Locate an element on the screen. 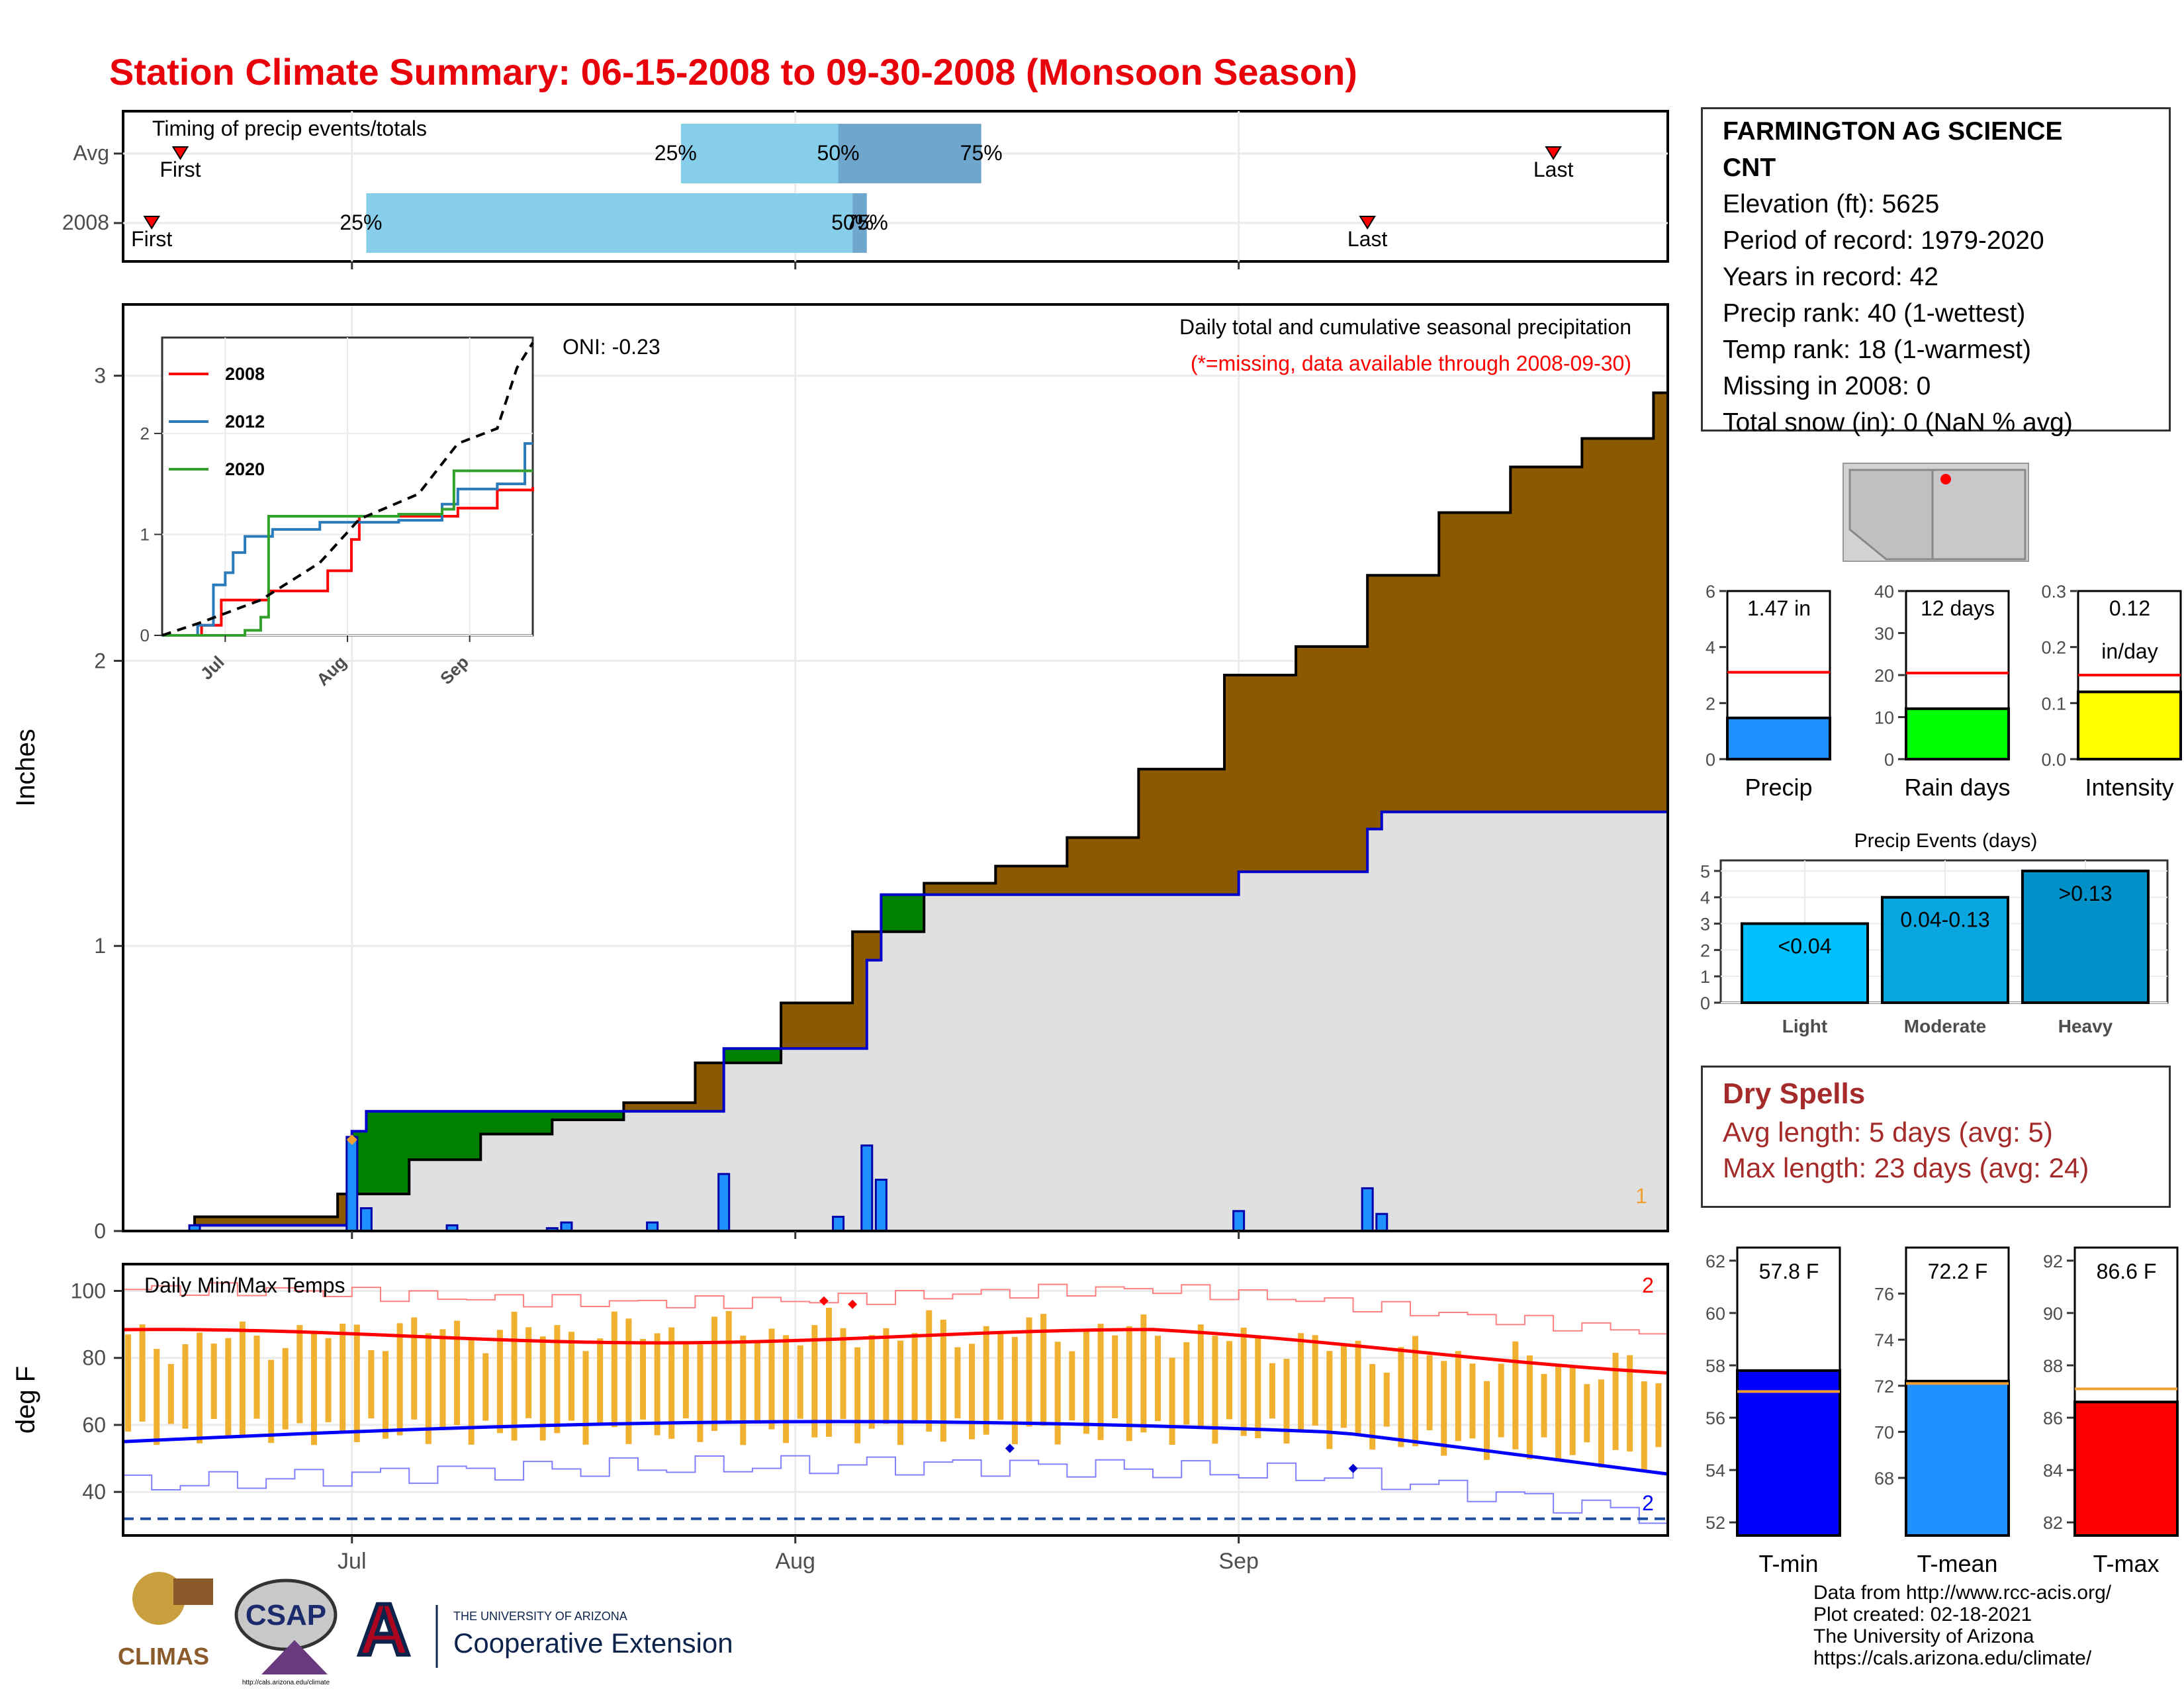  temp-y-tick-label: 60 is located at coordinates (94, 1425).